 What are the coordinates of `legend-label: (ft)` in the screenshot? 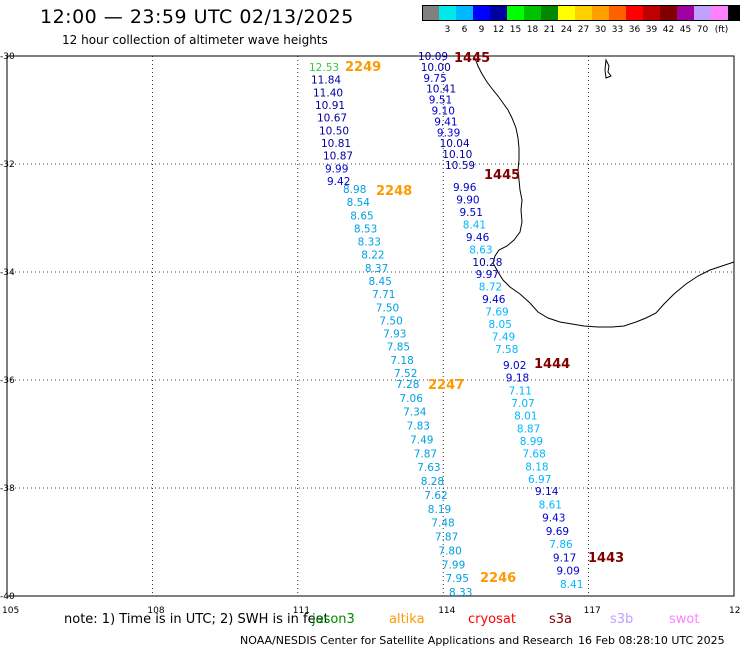 It's located at (721, 30).